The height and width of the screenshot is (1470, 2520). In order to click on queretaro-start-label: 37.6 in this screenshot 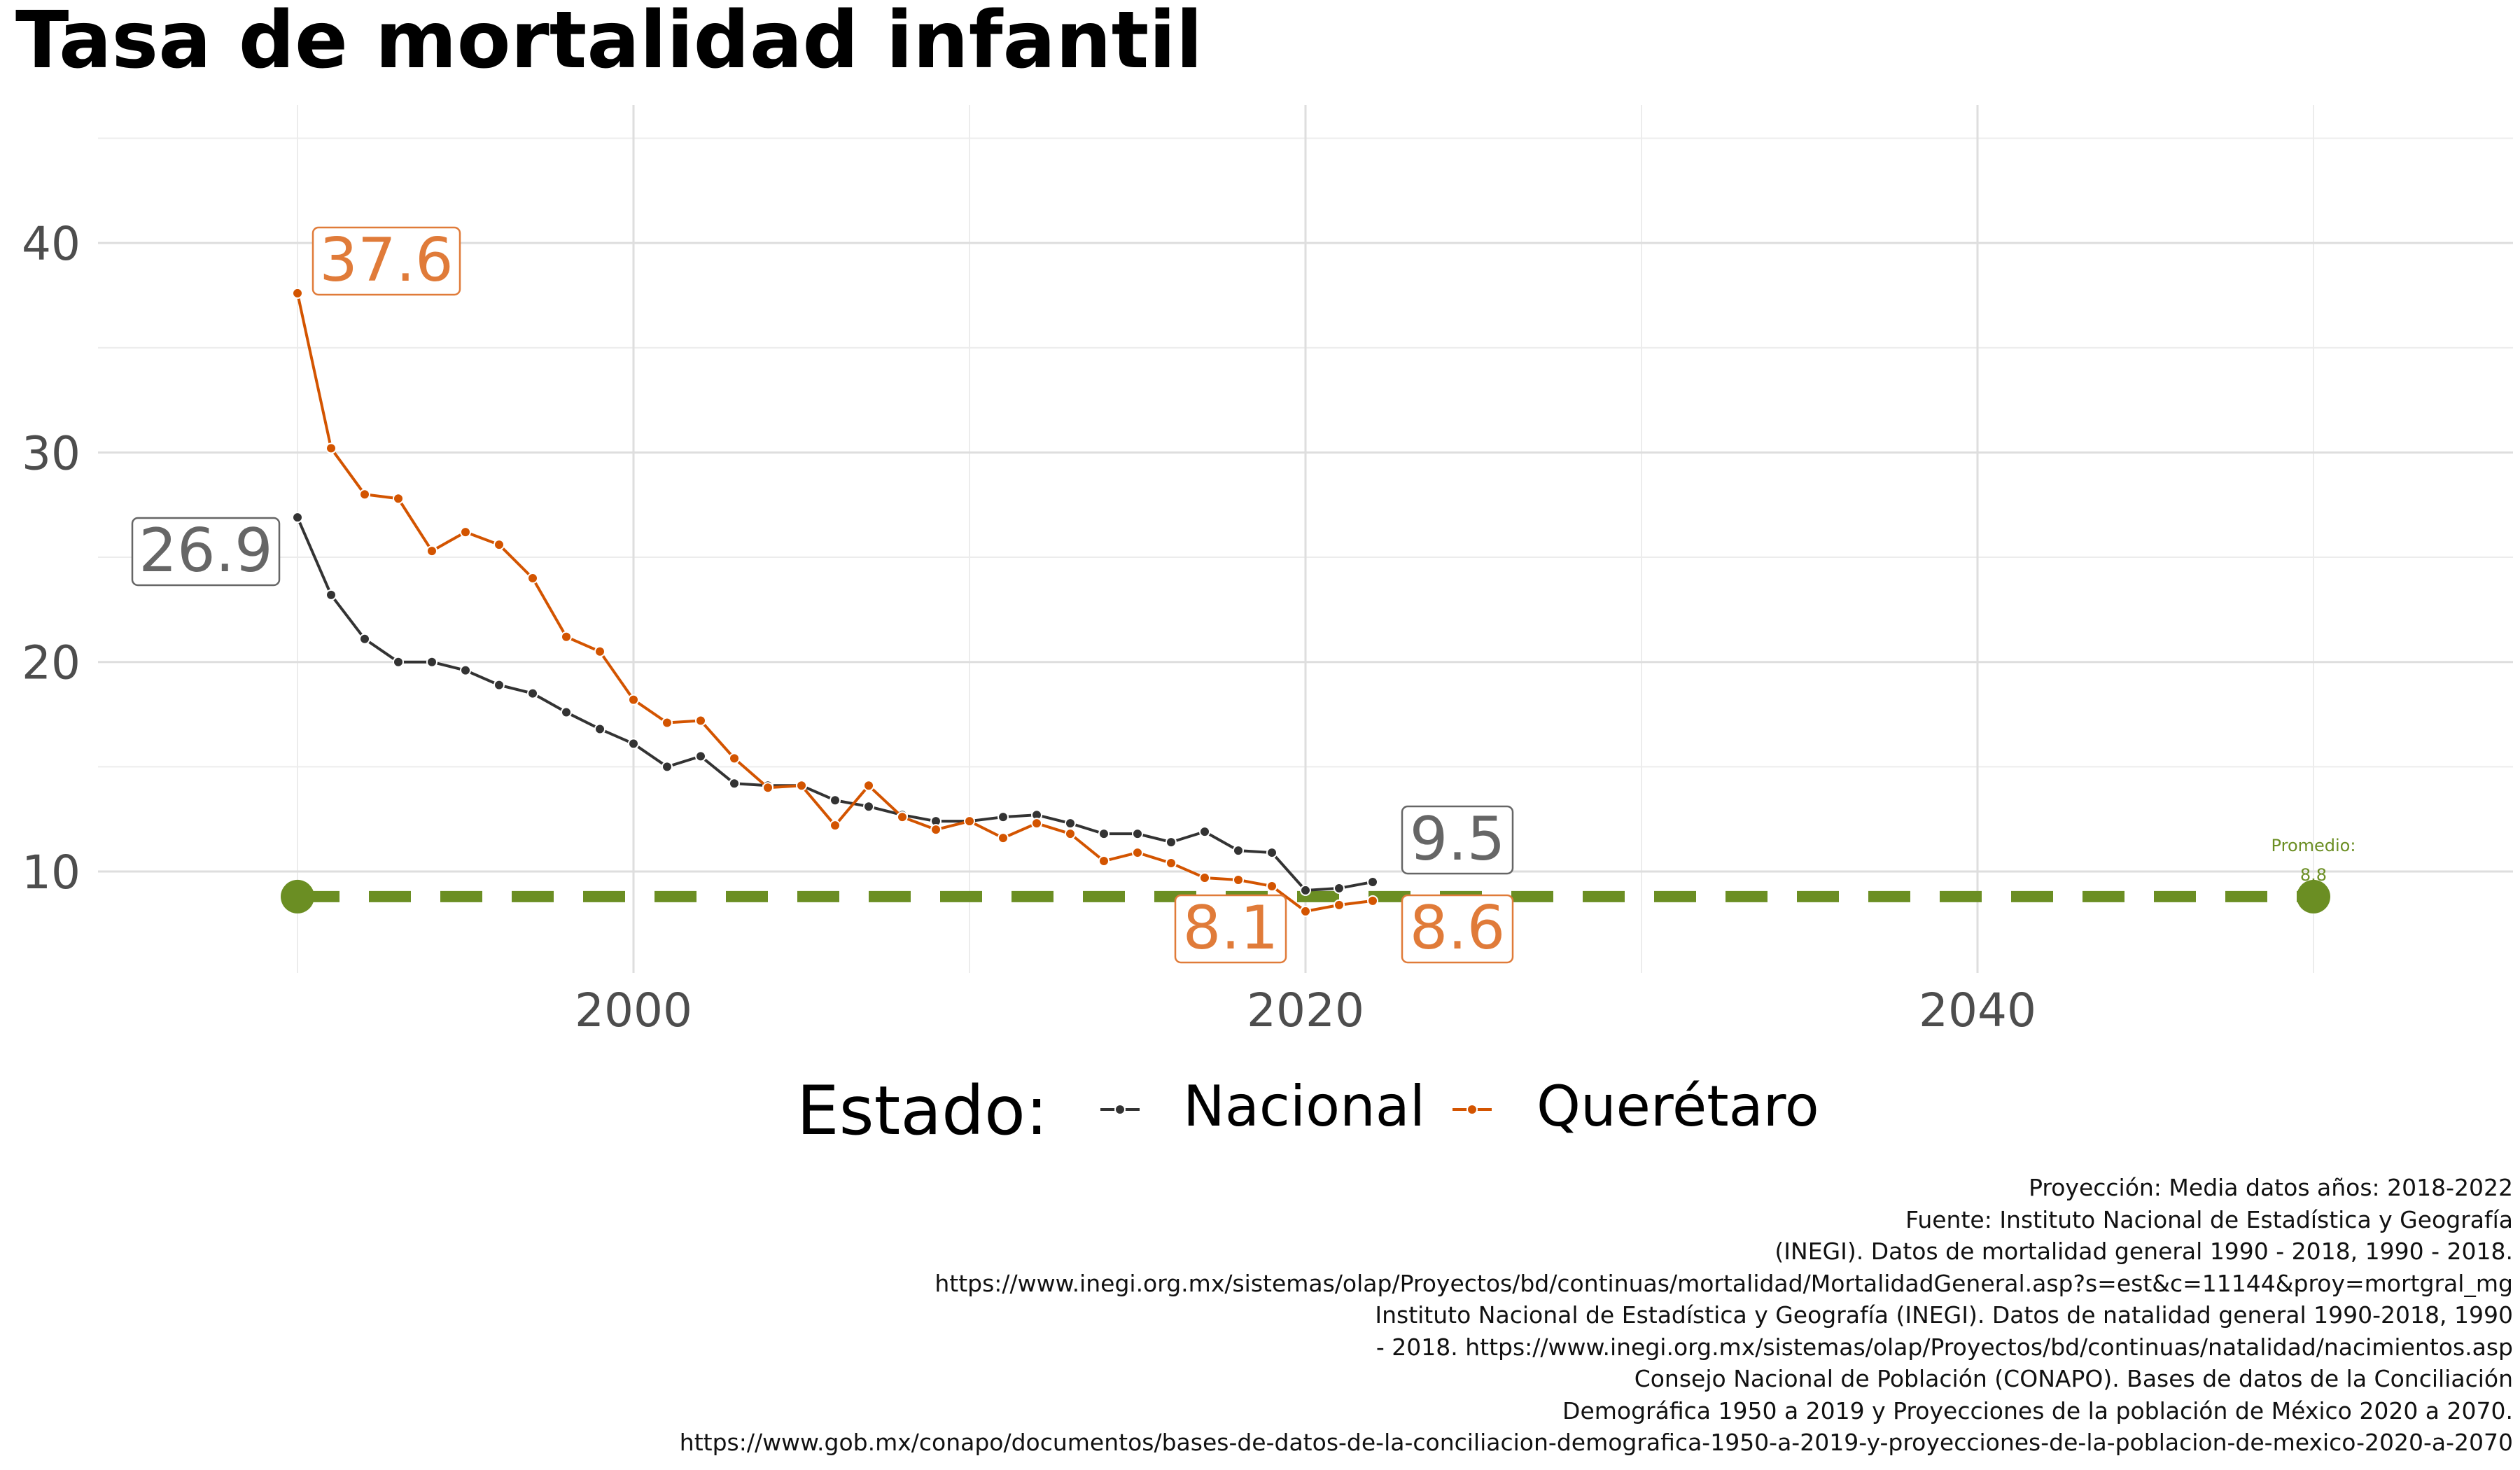, I will do `click(386, 260)`.